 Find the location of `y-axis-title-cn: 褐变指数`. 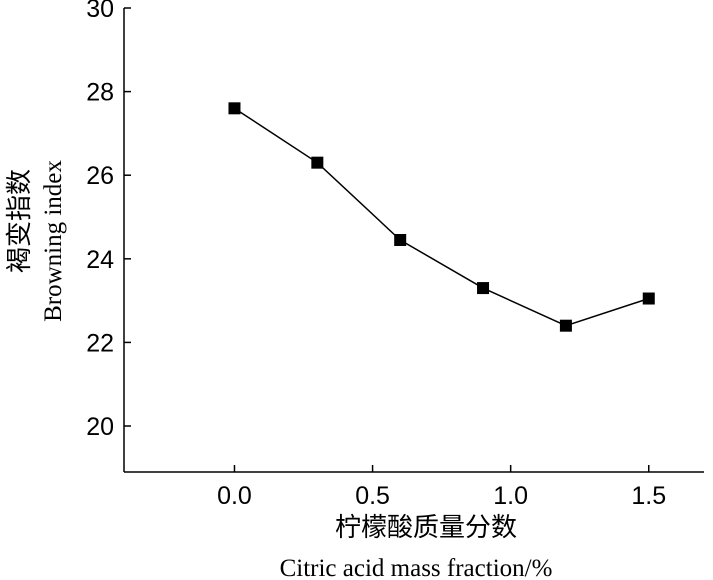

y-axis-title-cn: 褐变指数 is located at coordinates (20, 221).